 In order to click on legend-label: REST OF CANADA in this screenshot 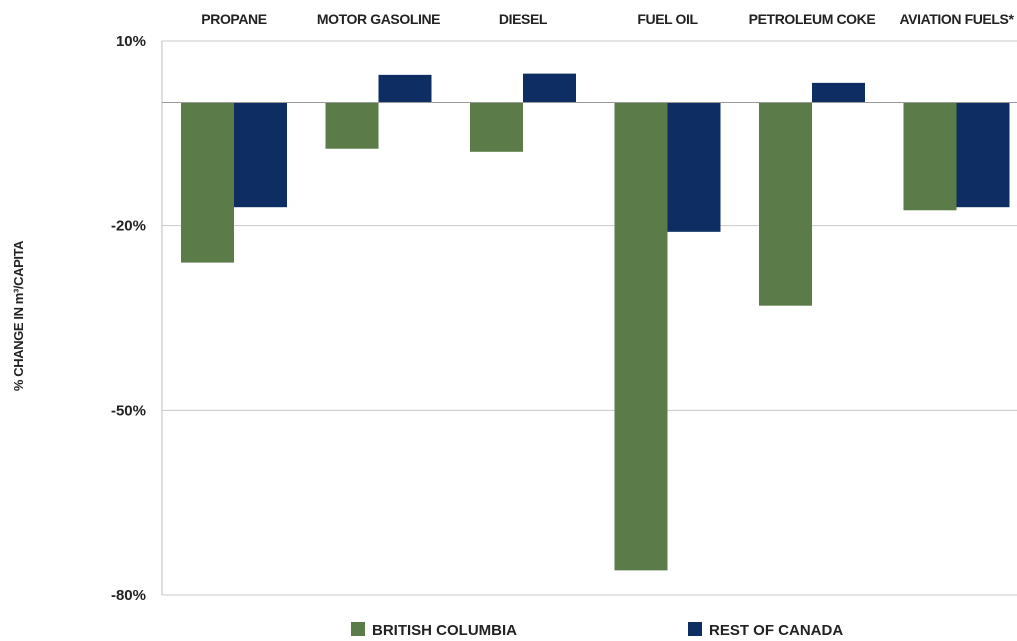, I will do `click(776, 630)`.